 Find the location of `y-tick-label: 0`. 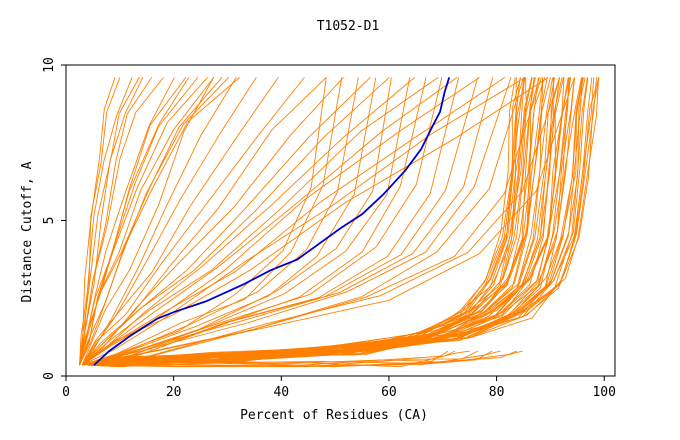

y-tick-label: 0 is located at coordinates (49, 376).